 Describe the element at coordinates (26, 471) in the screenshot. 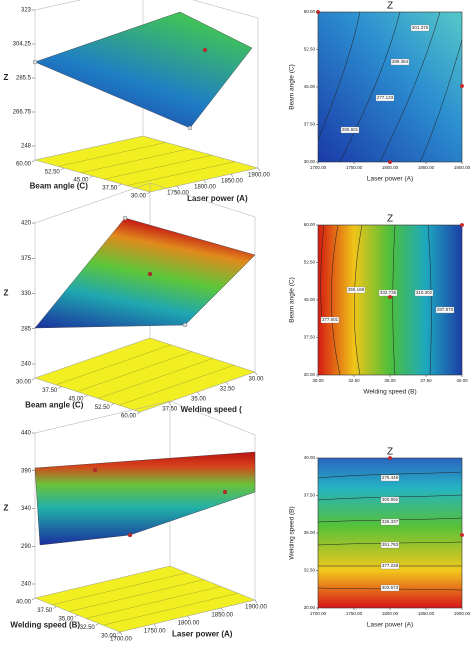

I see `z-tick-label: 390` at that location.